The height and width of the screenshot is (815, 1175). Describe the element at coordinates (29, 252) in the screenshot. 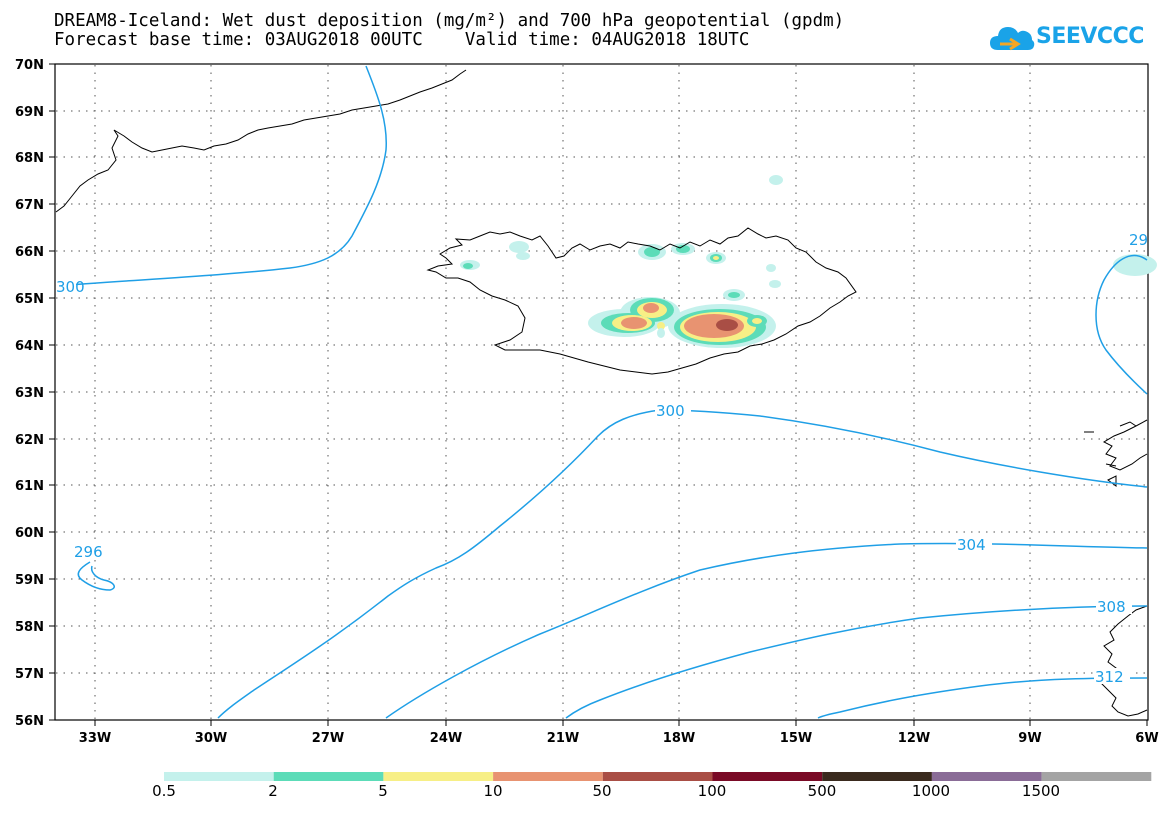

I see `lat-label: 66N` at that location.